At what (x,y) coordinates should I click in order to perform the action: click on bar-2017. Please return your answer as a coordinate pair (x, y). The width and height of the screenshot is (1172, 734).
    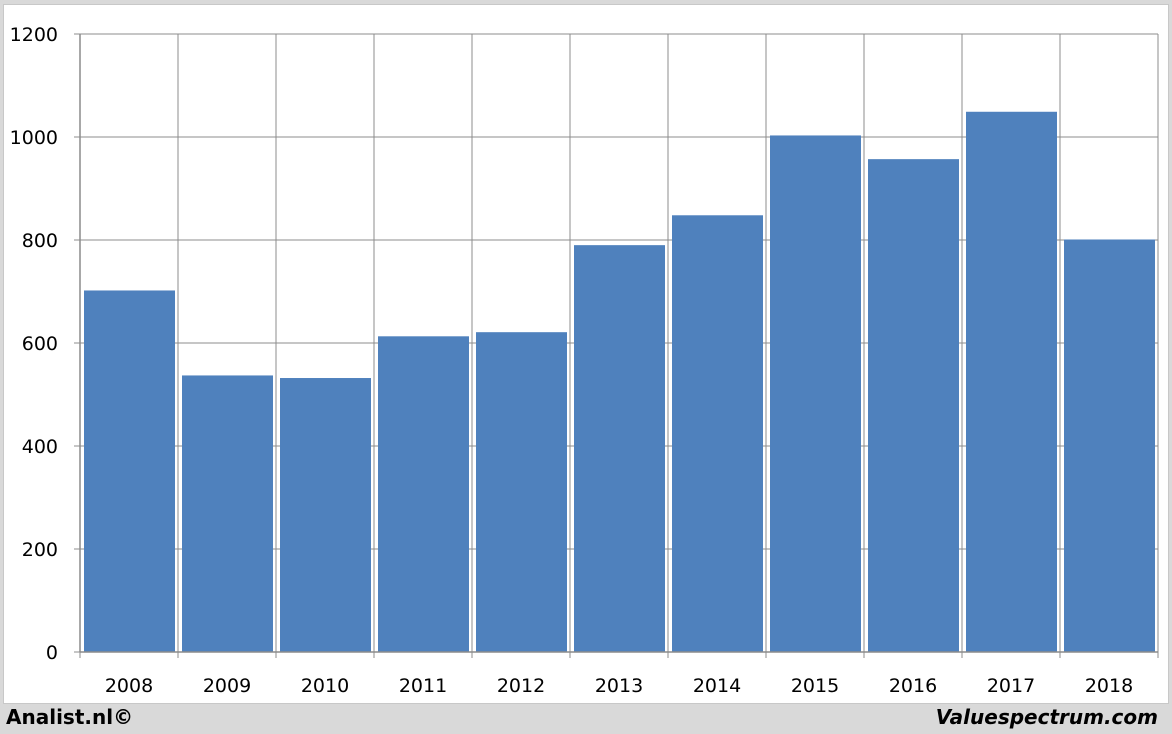
    Looking at the image, I should click on (1011, 381).